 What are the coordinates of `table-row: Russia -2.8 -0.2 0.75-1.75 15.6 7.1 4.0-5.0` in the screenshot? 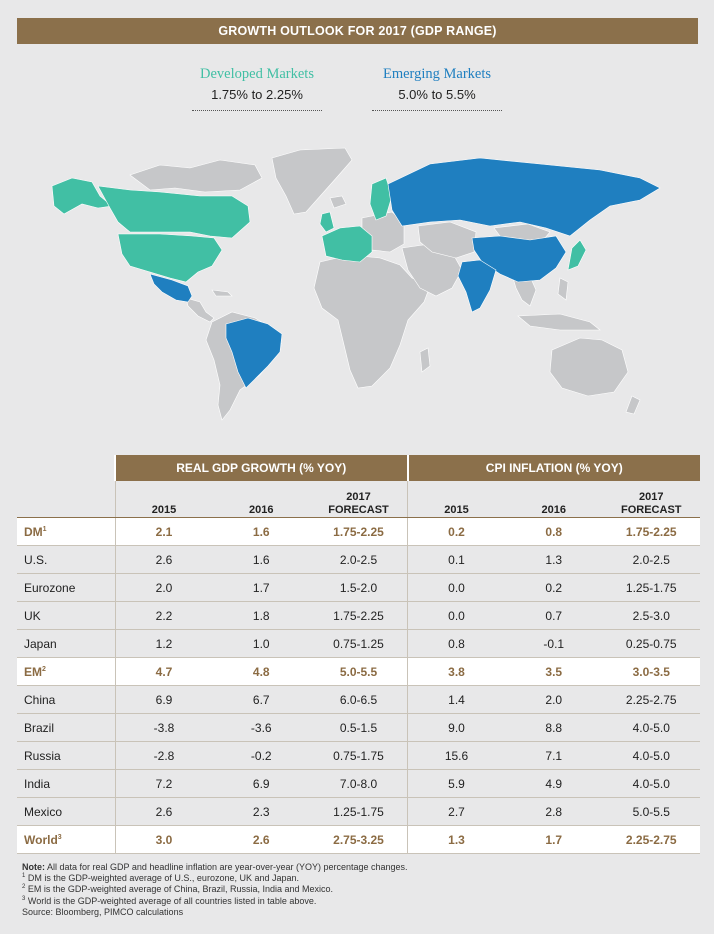 It's located at (358, 755).